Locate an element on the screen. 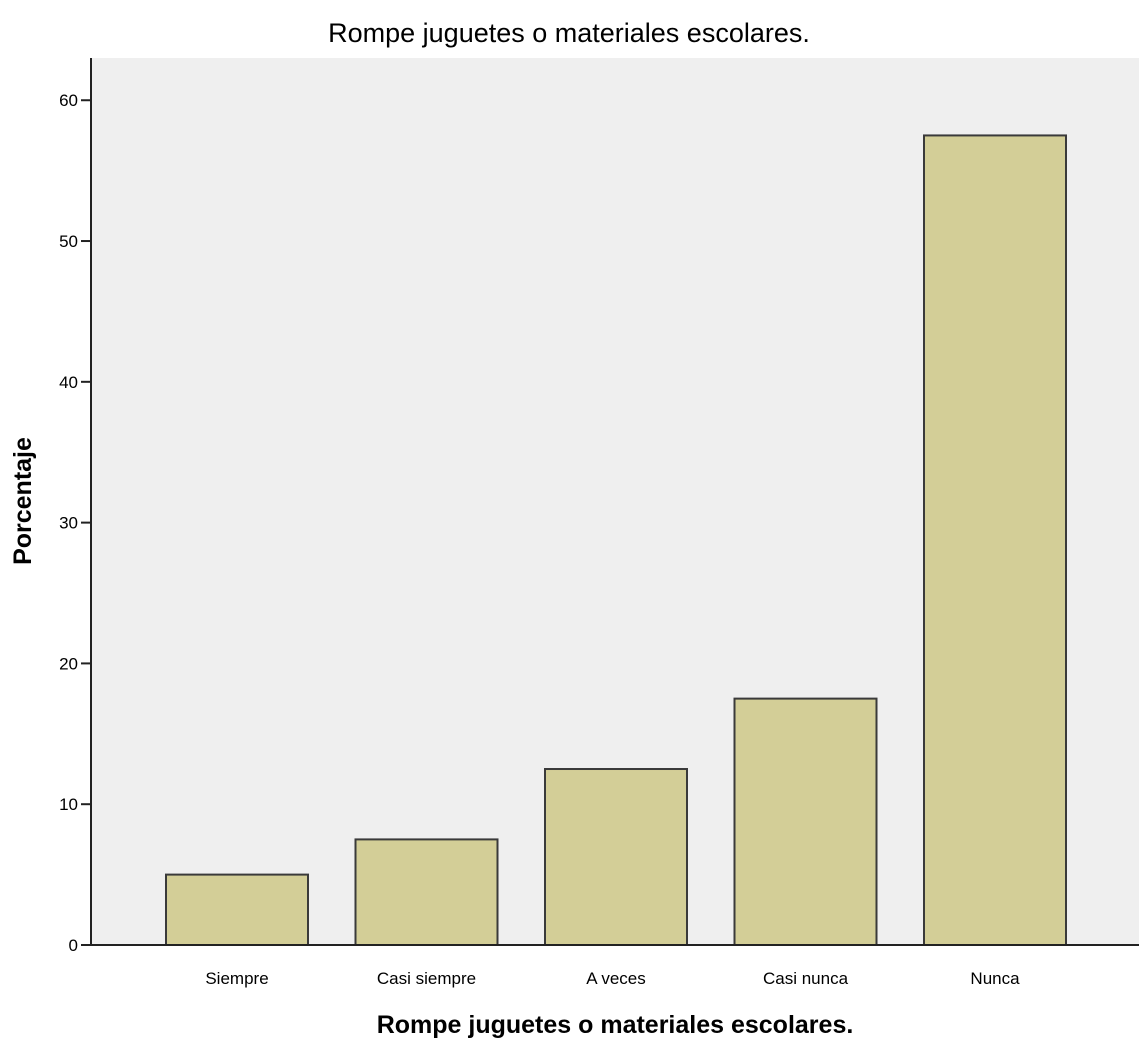 The height and width of the screenshot is (1049, 1139). x-tick-label: Casi siempre is located at coordinates (426, 978).